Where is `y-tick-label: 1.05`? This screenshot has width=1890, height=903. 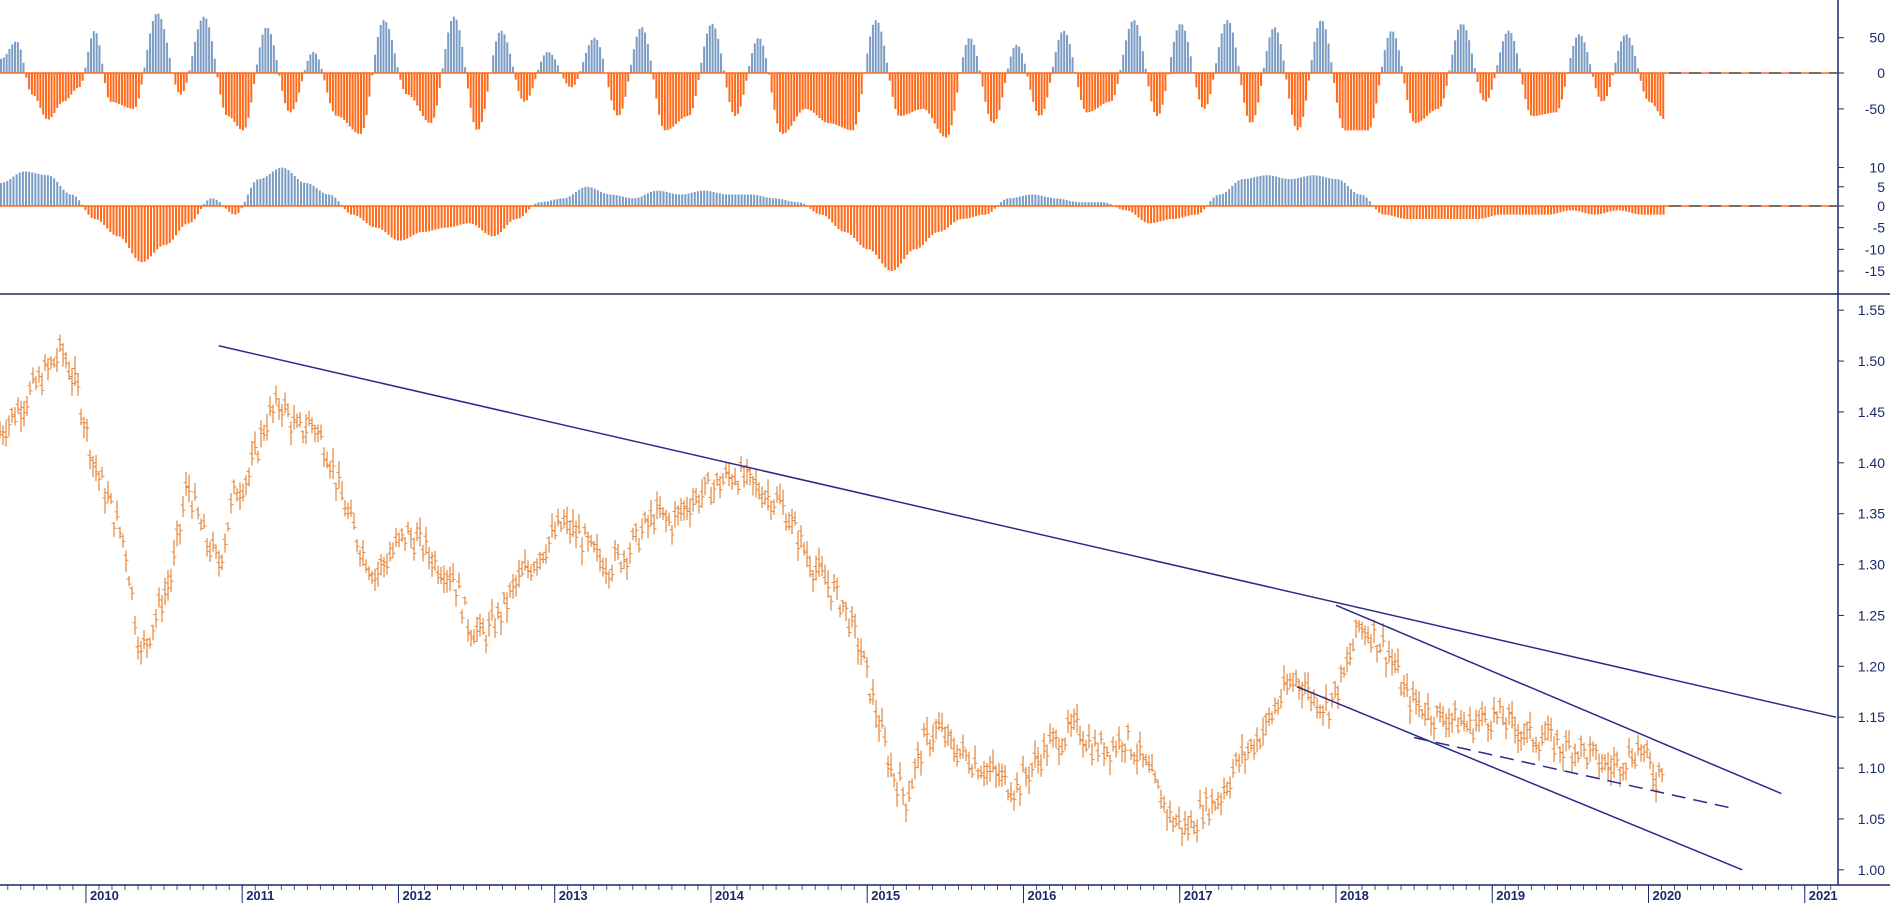 y-tick-label: 1.05 is located at coordinates (1871, 819).